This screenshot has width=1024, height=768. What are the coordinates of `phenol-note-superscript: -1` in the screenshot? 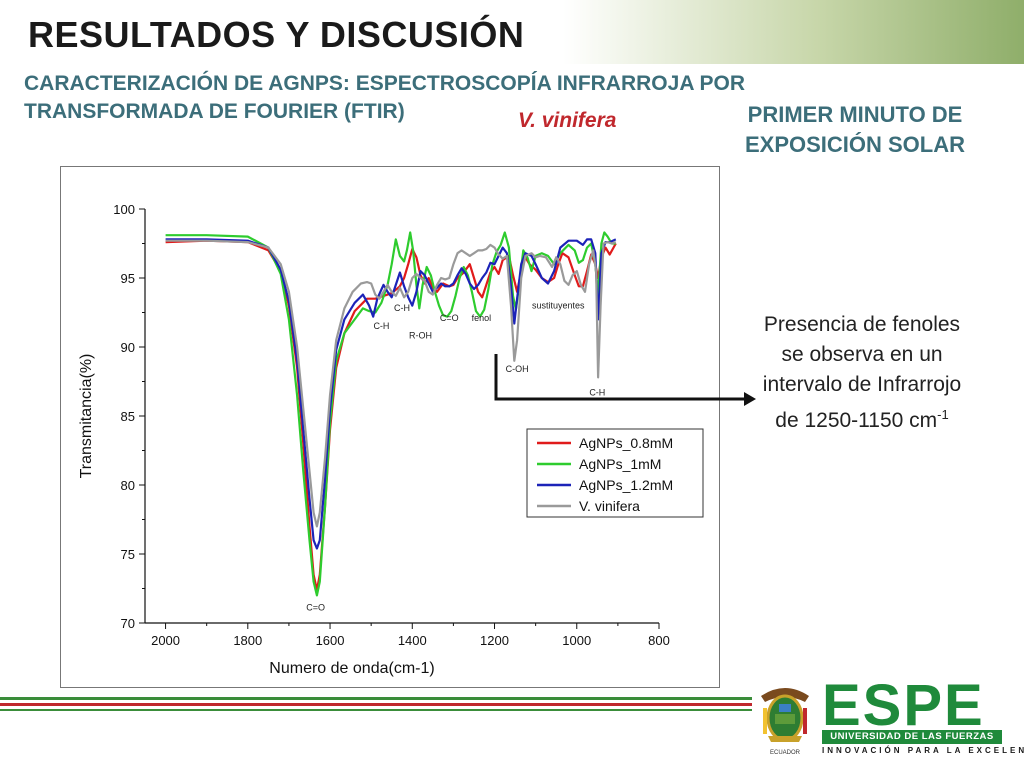 It's located at (943, 414).